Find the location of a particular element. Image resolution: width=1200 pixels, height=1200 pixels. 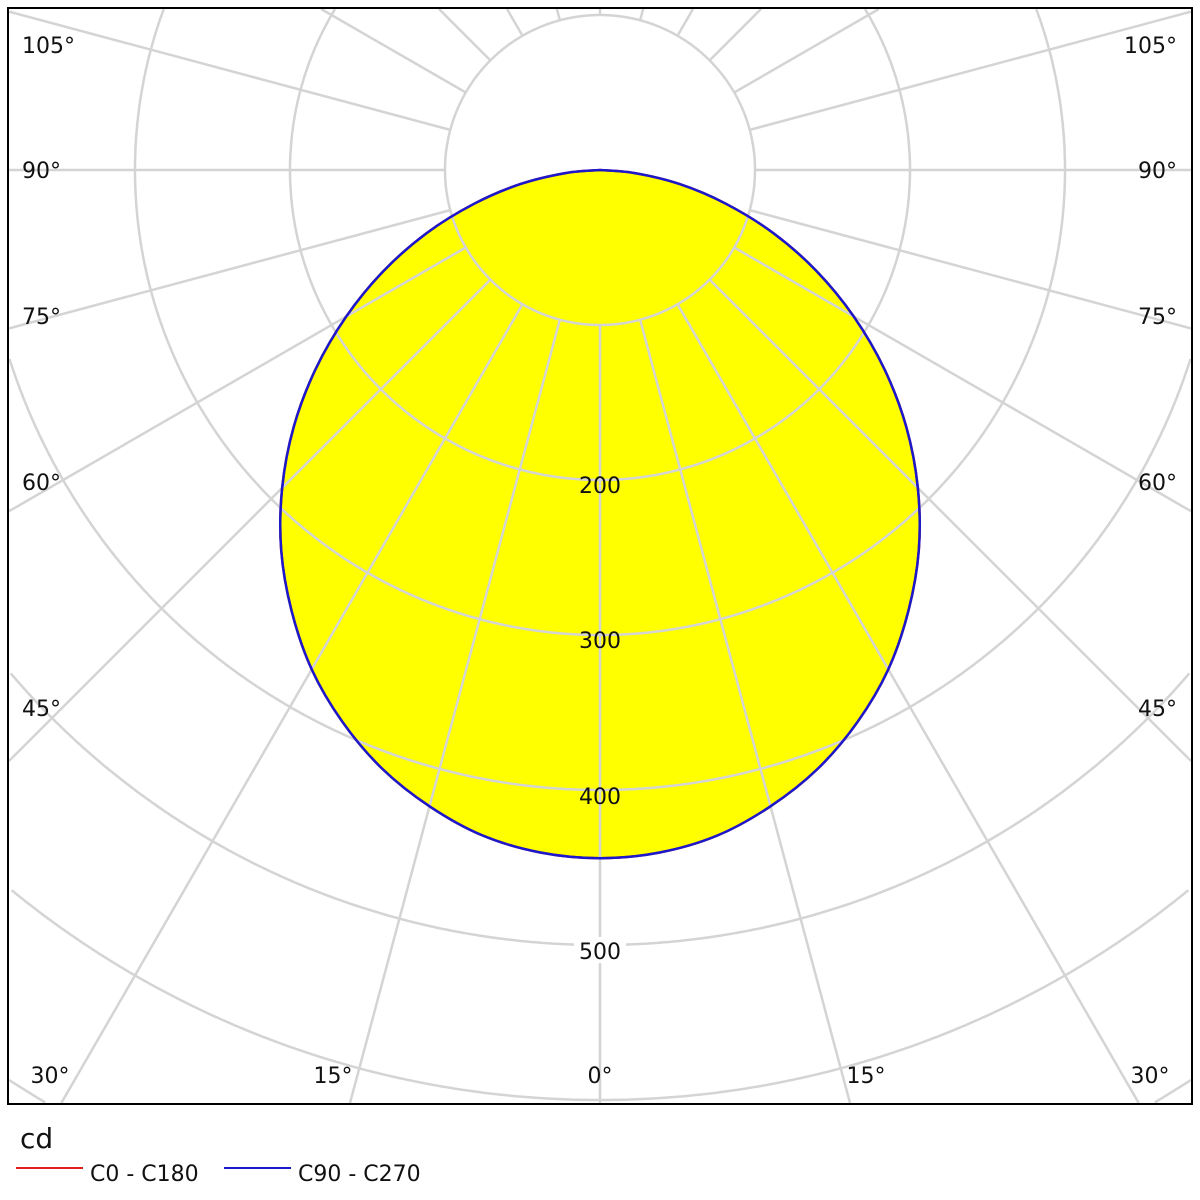

legend: cd C0 - C180 C90 - C270 is located at coordinates (218, 1154).